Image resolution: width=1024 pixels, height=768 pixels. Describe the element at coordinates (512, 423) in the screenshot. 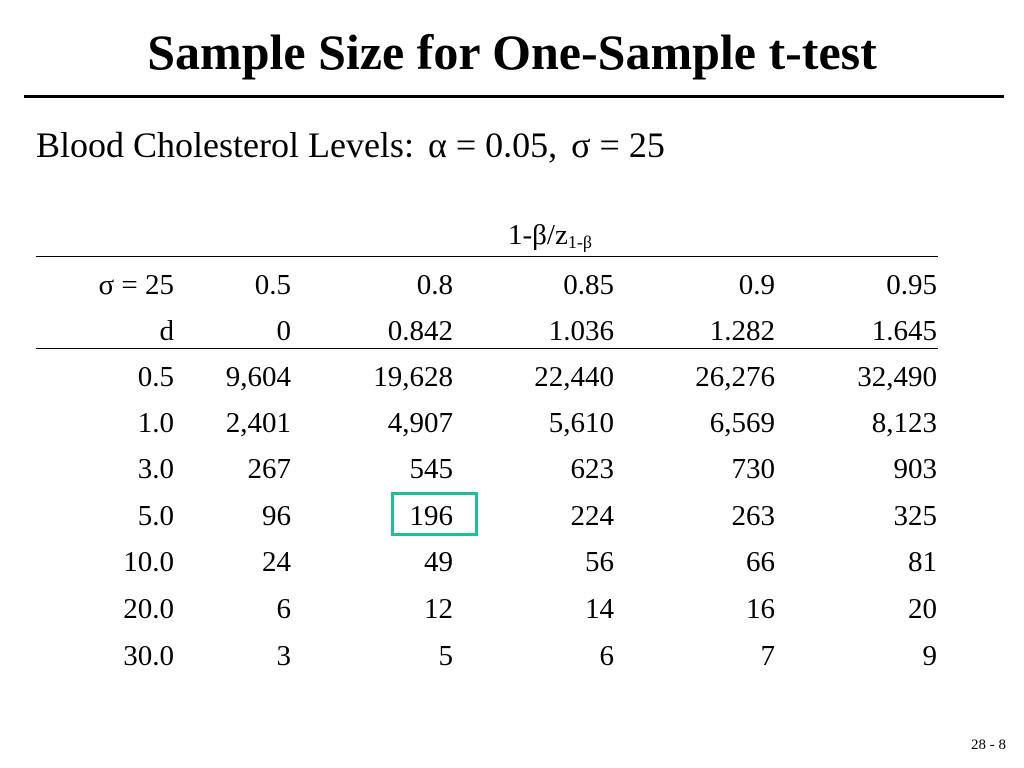

I see `table-row: 1.0 2,401 4,907 5,610 6,569 8,123` at that location.